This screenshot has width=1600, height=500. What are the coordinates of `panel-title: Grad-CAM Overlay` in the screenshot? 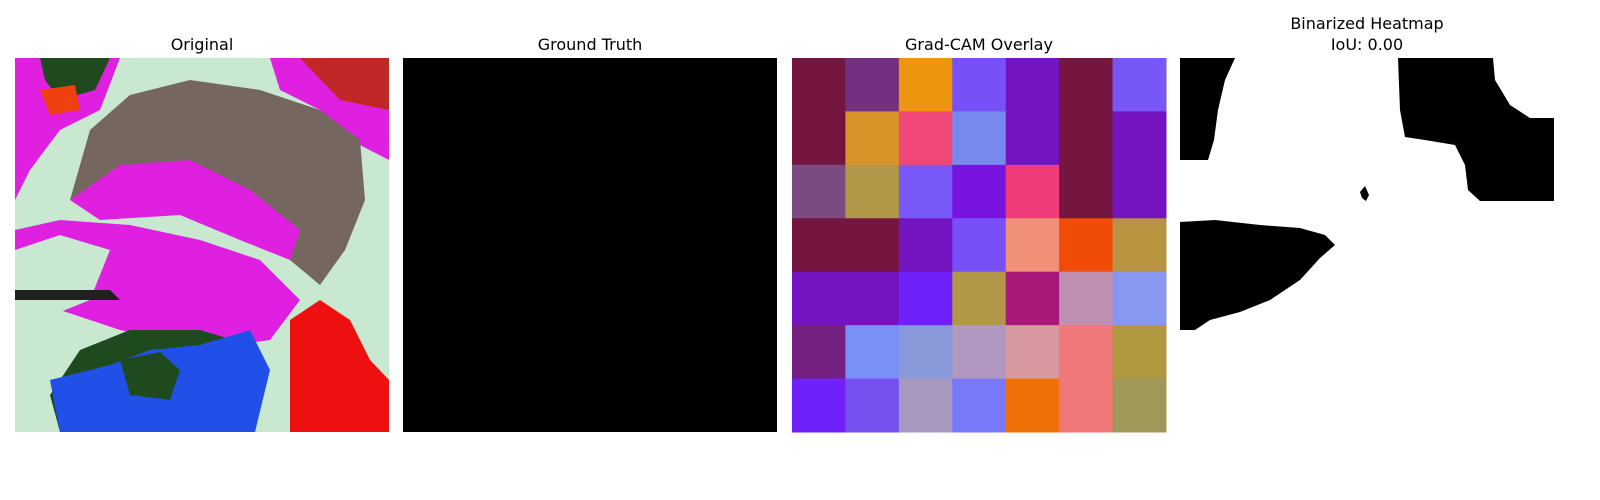 It's located at (979, 44).